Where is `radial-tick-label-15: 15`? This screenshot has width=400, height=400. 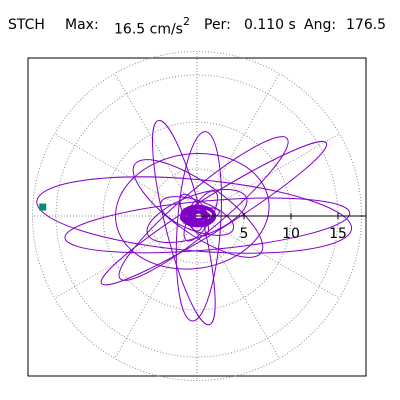
radial-tick-label-15: 15 is located at coordinates (338, 234).